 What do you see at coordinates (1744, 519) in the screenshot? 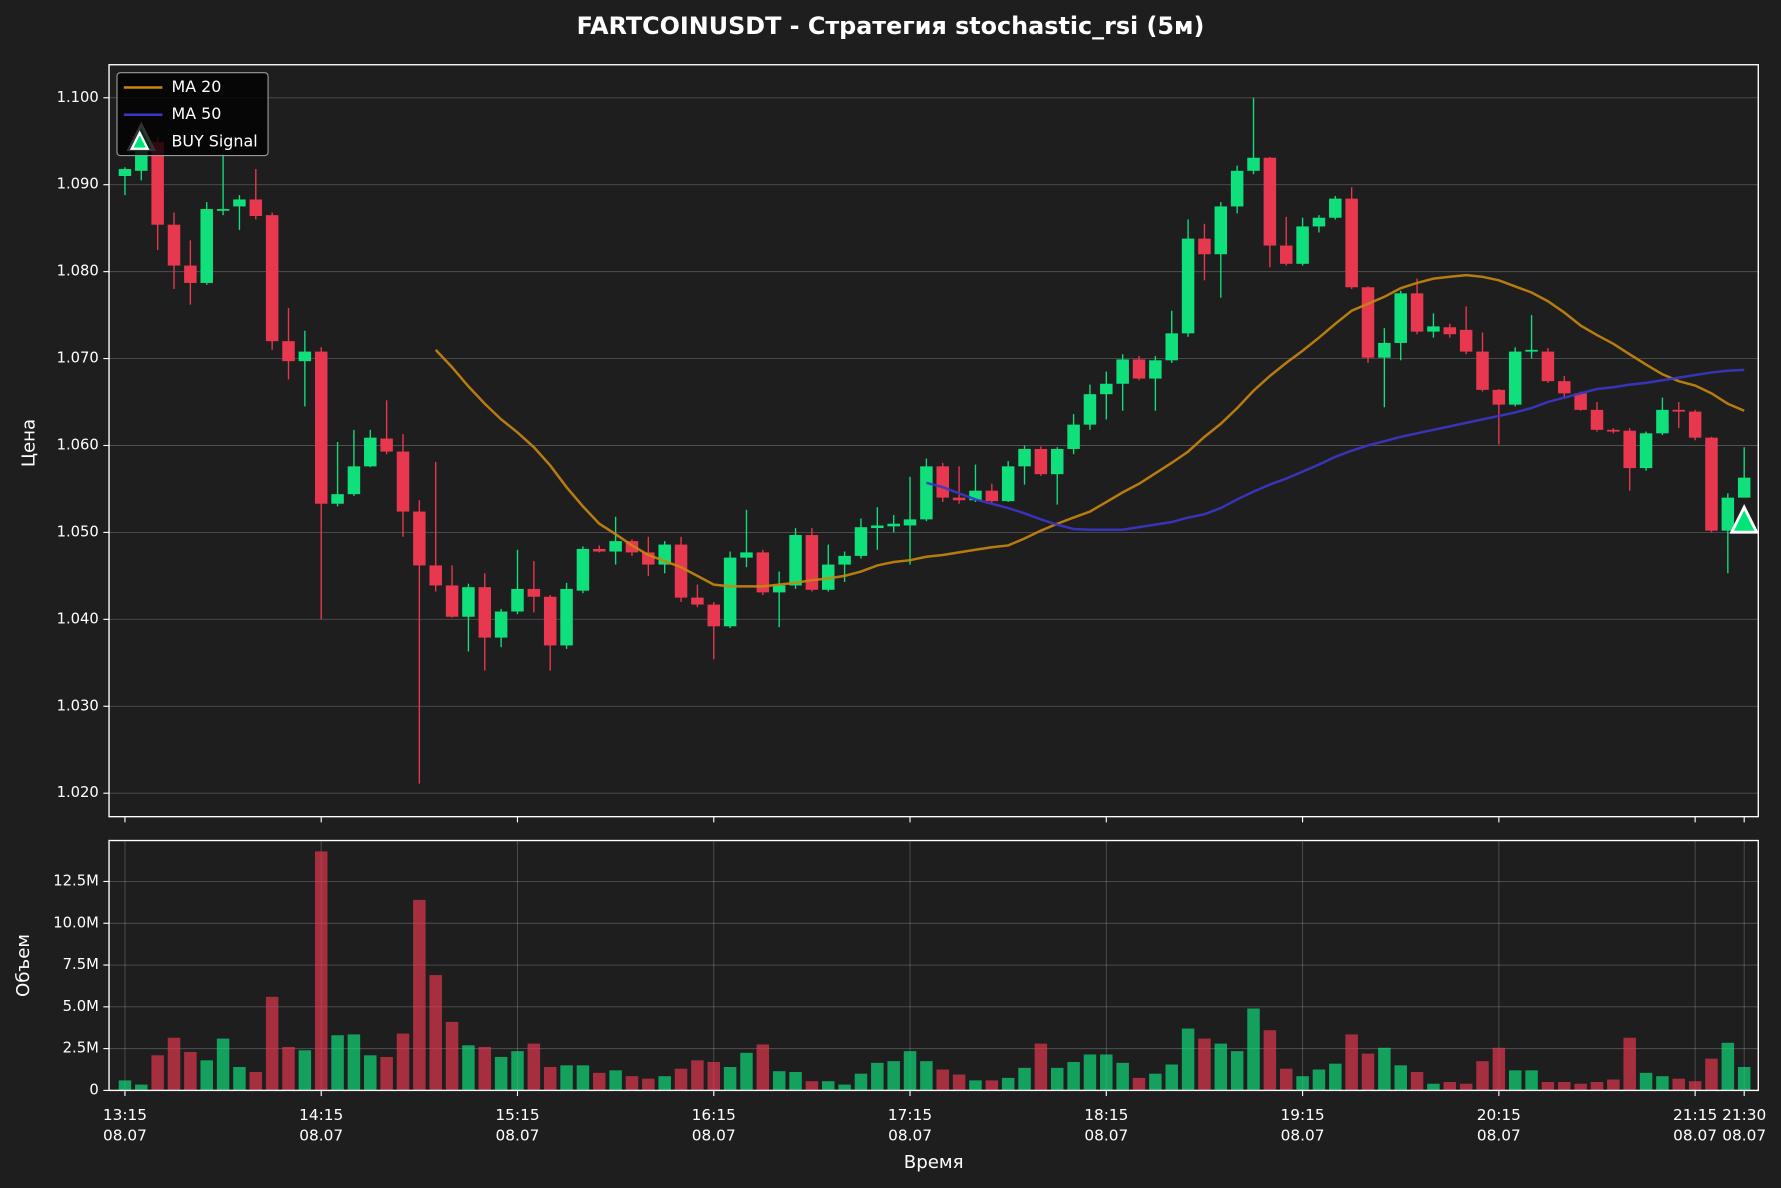
I see `buy-signal` at bounding box center [1744, 519].